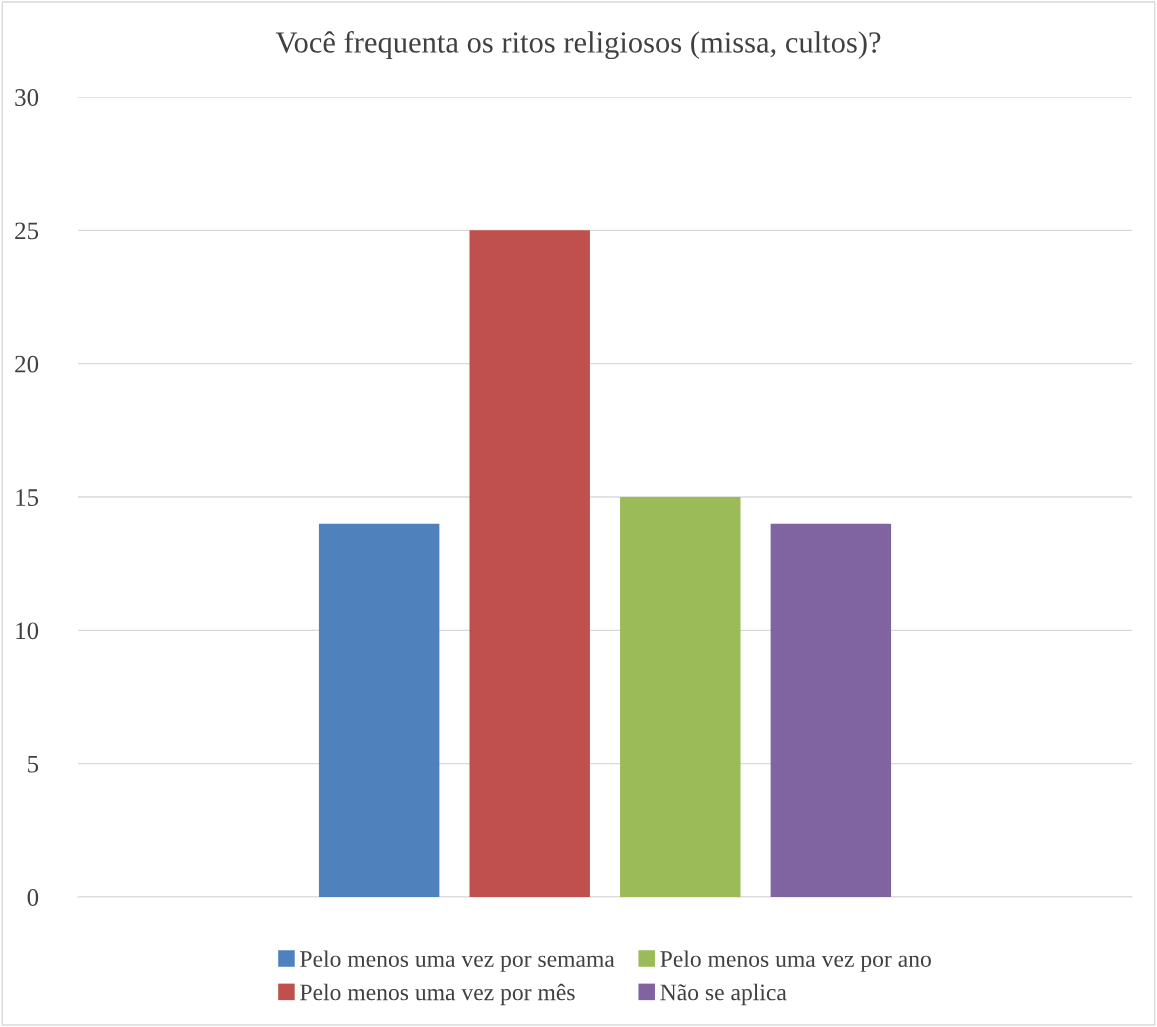 The image size is (1157, 1027). I want to click on y-tick-label: 20, so click(27, 364).